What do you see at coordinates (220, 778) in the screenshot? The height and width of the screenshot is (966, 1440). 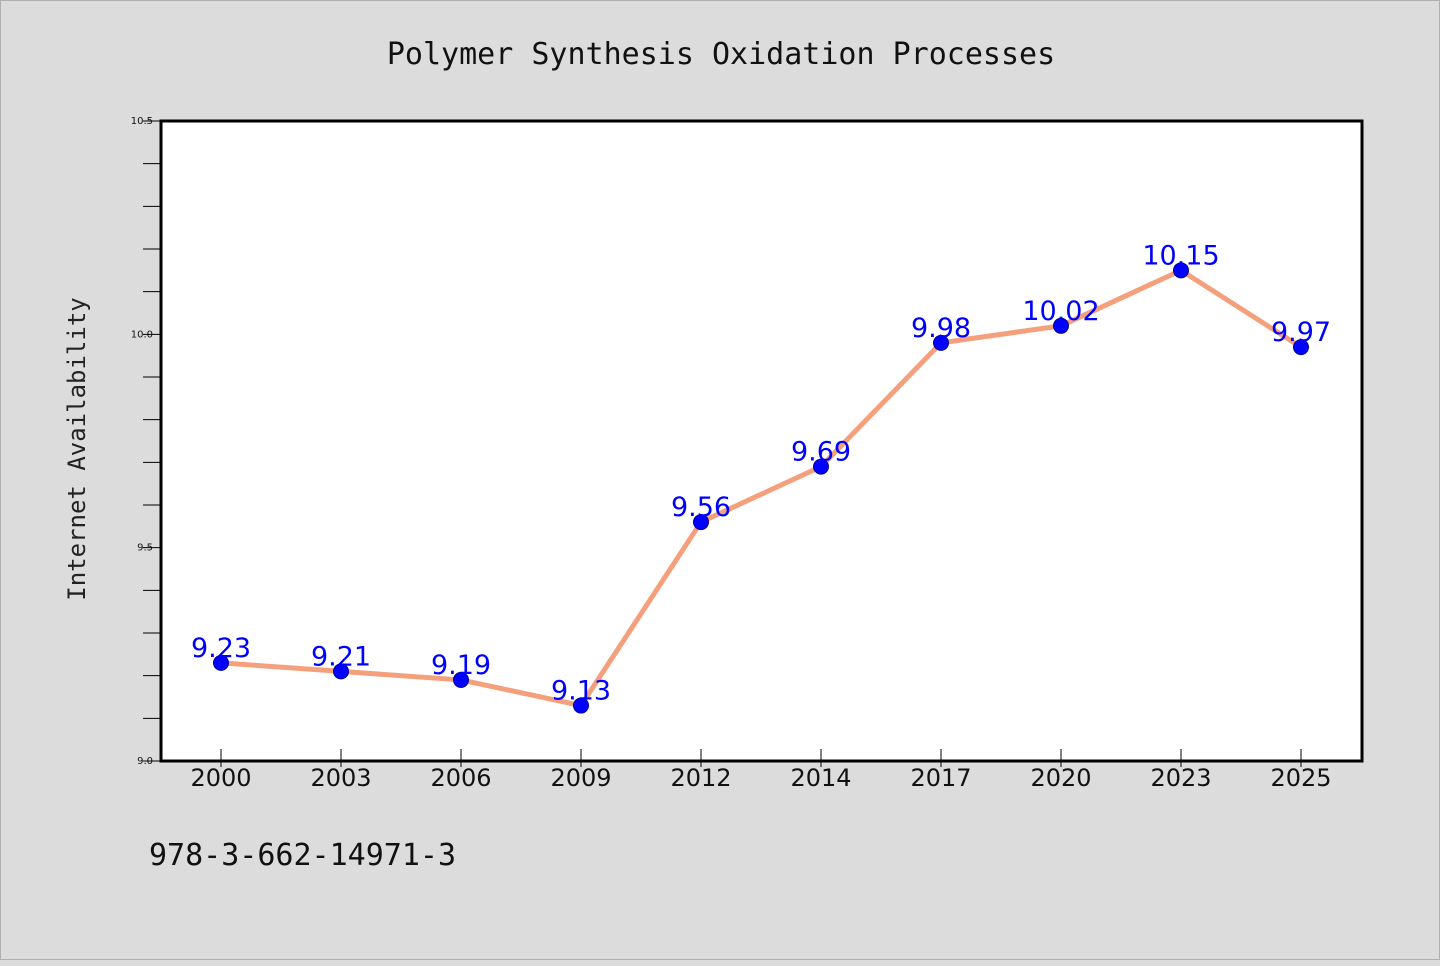 I see `x-tick-label: 2000` at bounding box center [220, 778].